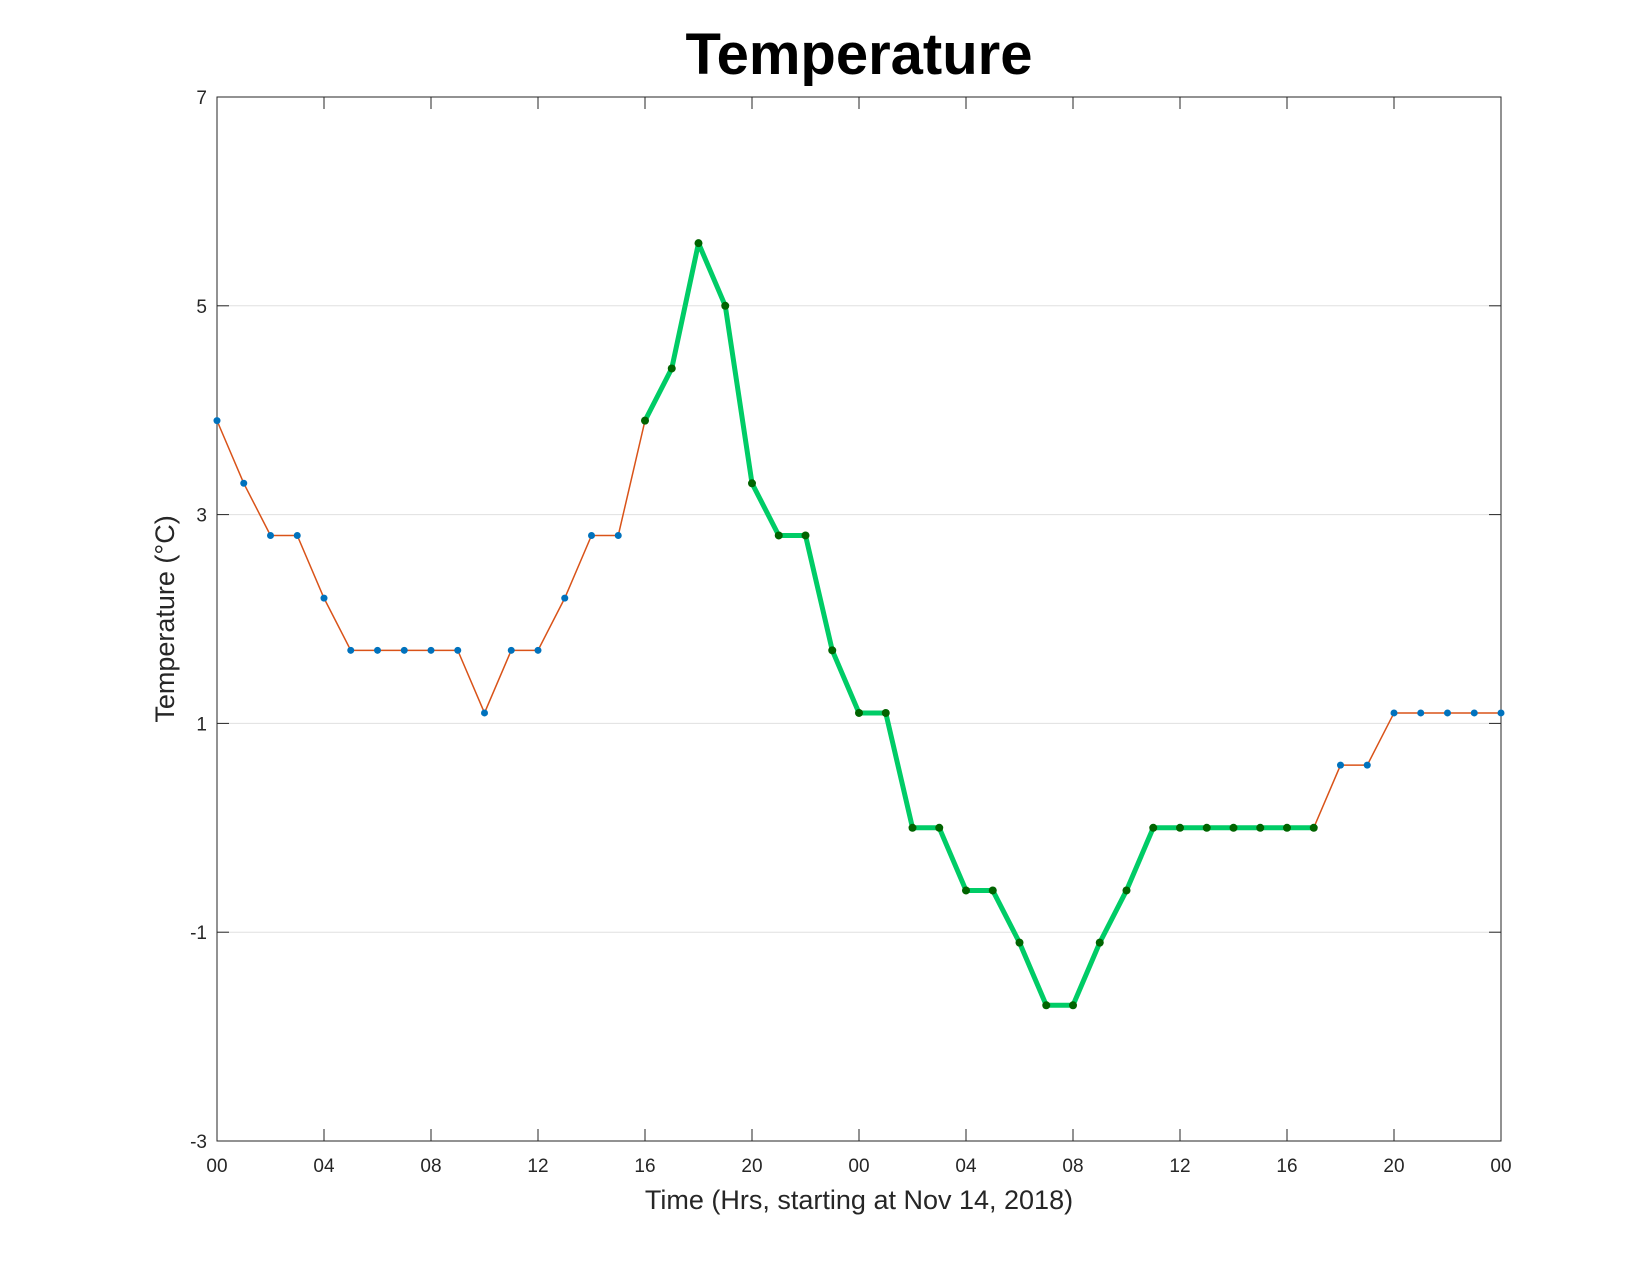 The image size is (1650, 1275). Describe the element at coordinates (198, 933) in the screenshot. I see `y-tick-label: -1` at that location.